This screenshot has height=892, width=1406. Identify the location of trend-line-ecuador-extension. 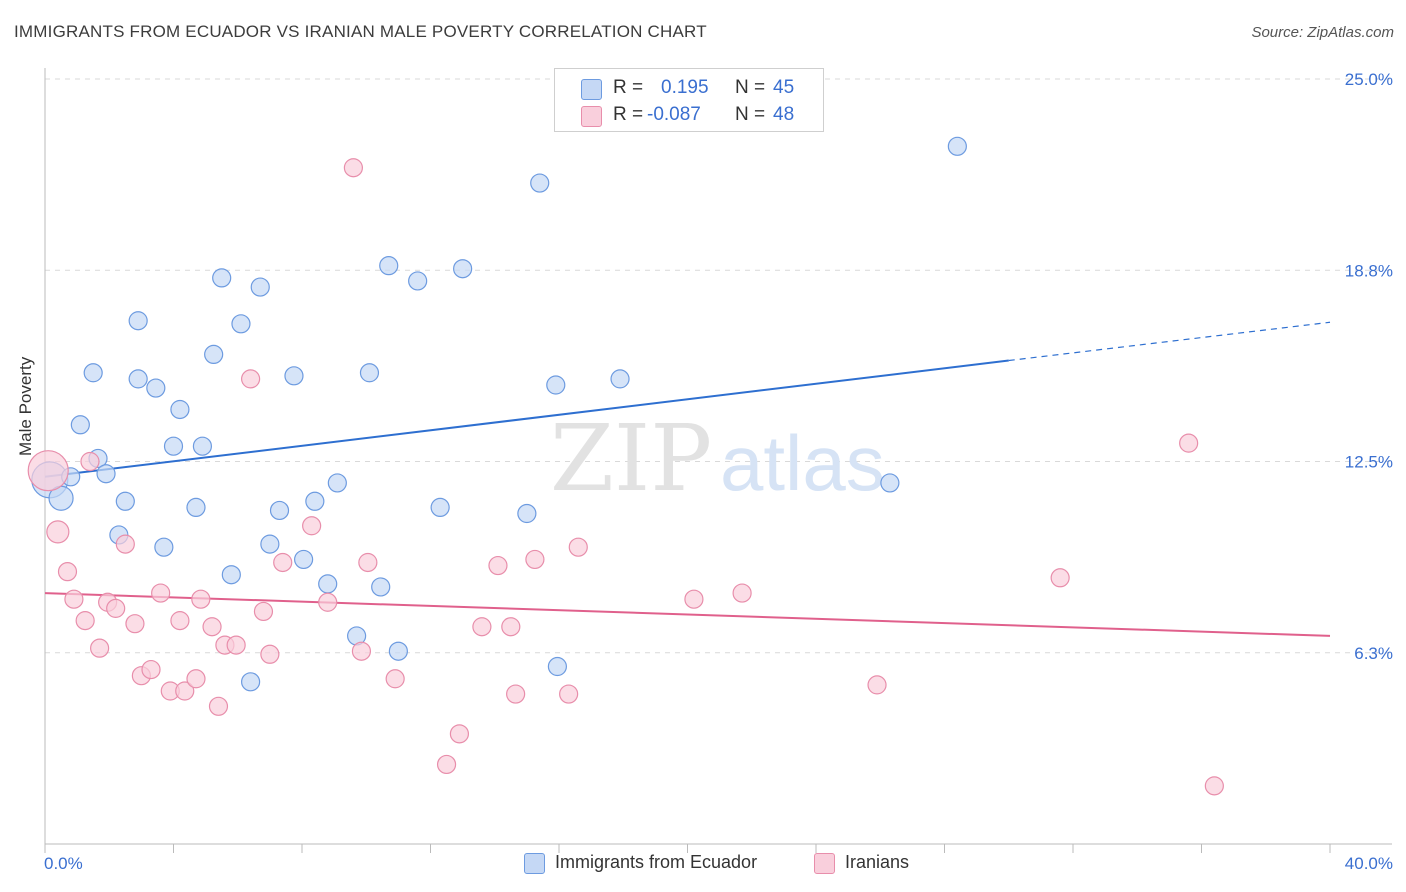
(1169, 341).